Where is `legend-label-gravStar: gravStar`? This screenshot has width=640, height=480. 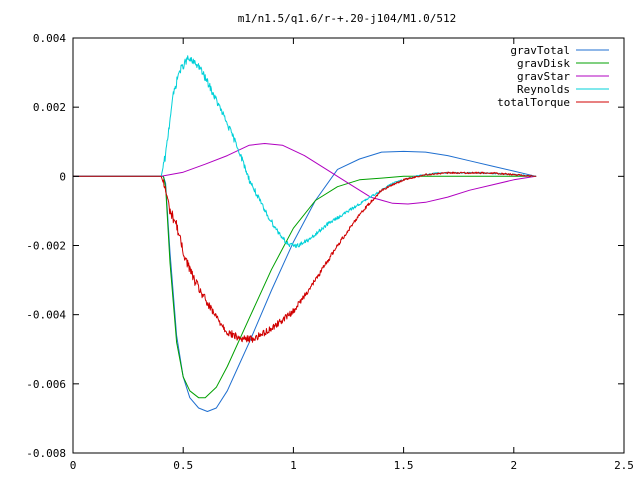 legend-label-gravStar: gravStar is located at coordinates (543, 76).